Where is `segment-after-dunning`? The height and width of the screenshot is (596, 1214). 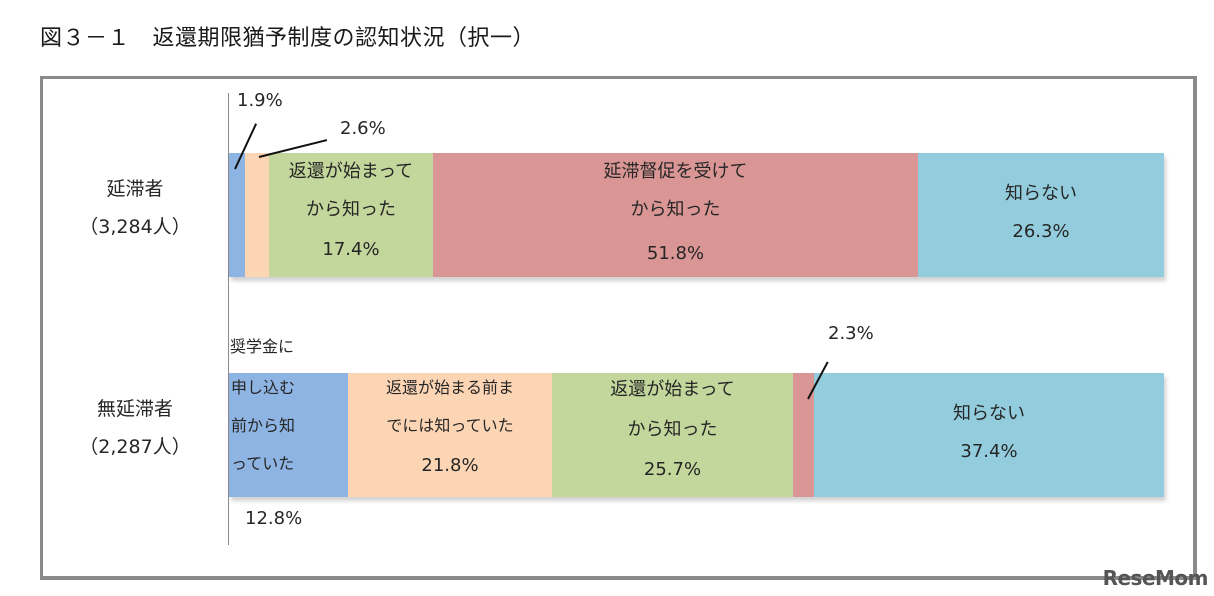
segment-after-dunning is located at coordinates (803, 435).